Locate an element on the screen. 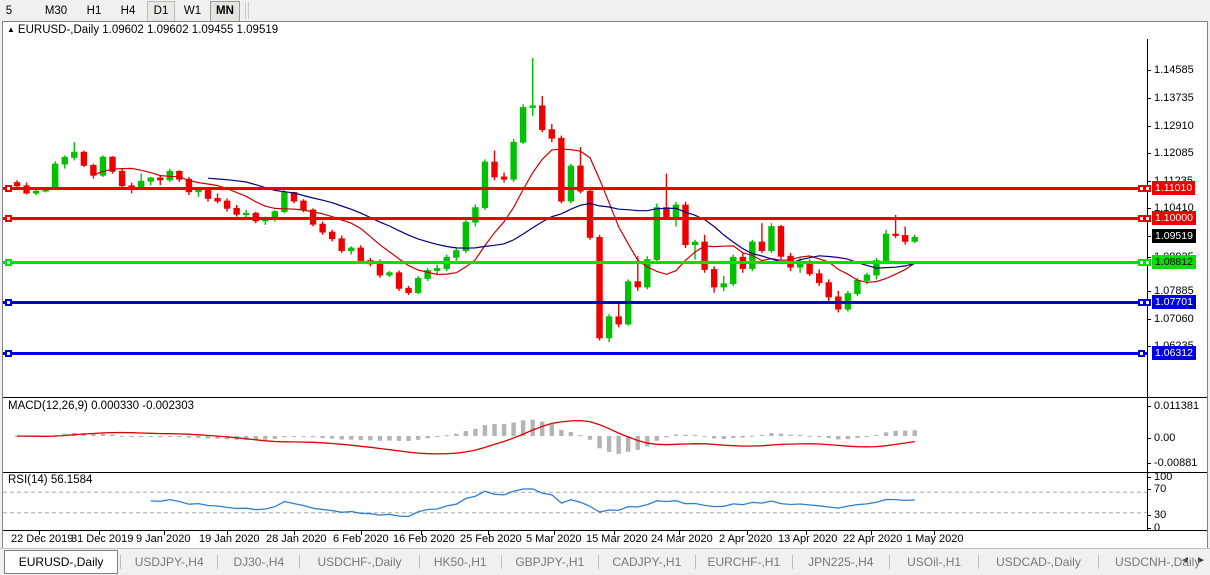  timeframe-button-h1: H1 is located at coordinates (94, 11).